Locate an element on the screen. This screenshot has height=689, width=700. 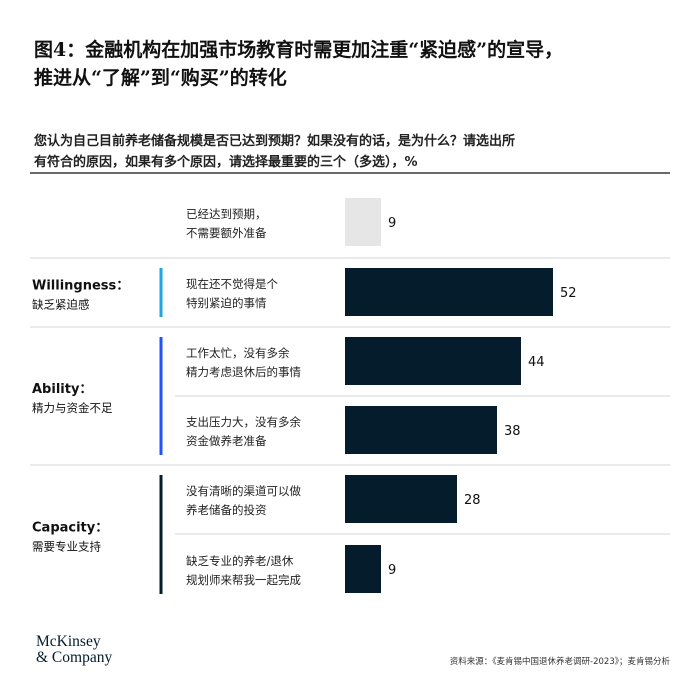
source-note: 资料来源：《麦肯锡中国退休养老调研-2023》；麦肯锡分析 is located at coordinates (559, 662).